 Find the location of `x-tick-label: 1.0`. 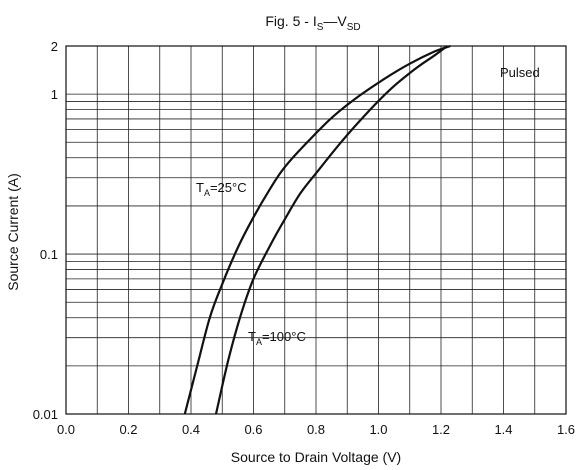

x-tick-label: 1.0 is located at coordinates (378, 429).